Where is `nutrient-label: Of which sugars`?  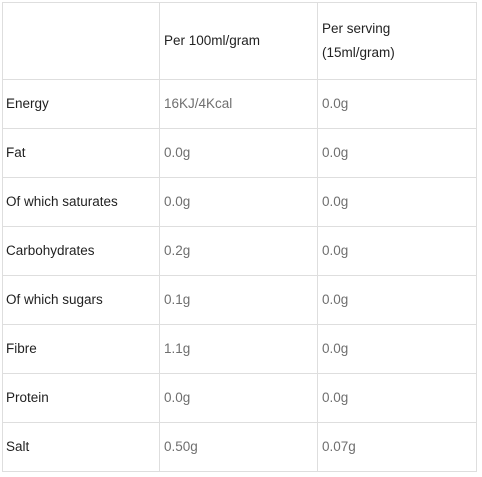 nutrient-label: Of which sugars is located at coordinates (81, 300).